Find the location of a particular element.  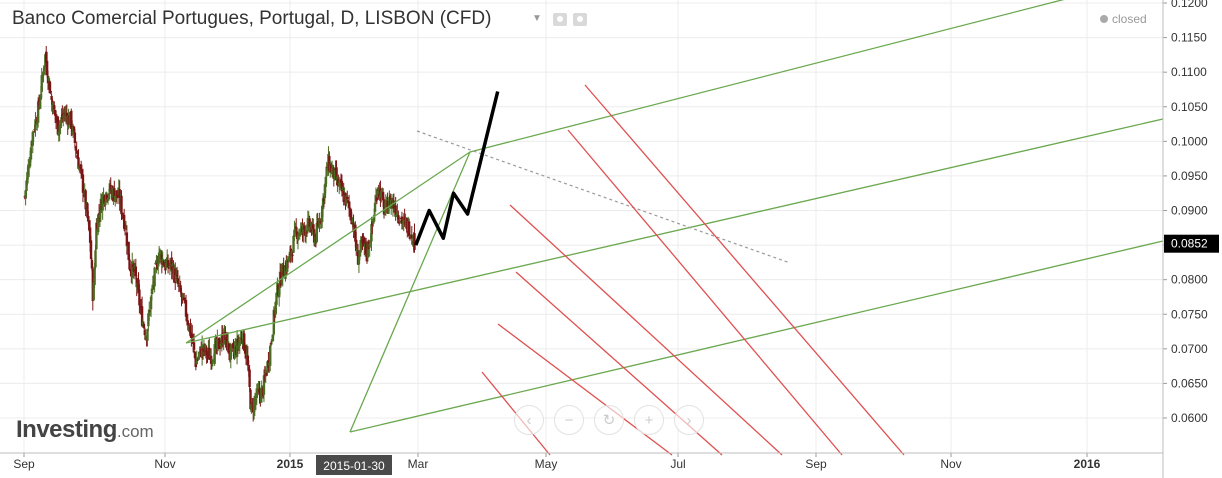

reset-button: ↻ is located at coordinates (609, 420).